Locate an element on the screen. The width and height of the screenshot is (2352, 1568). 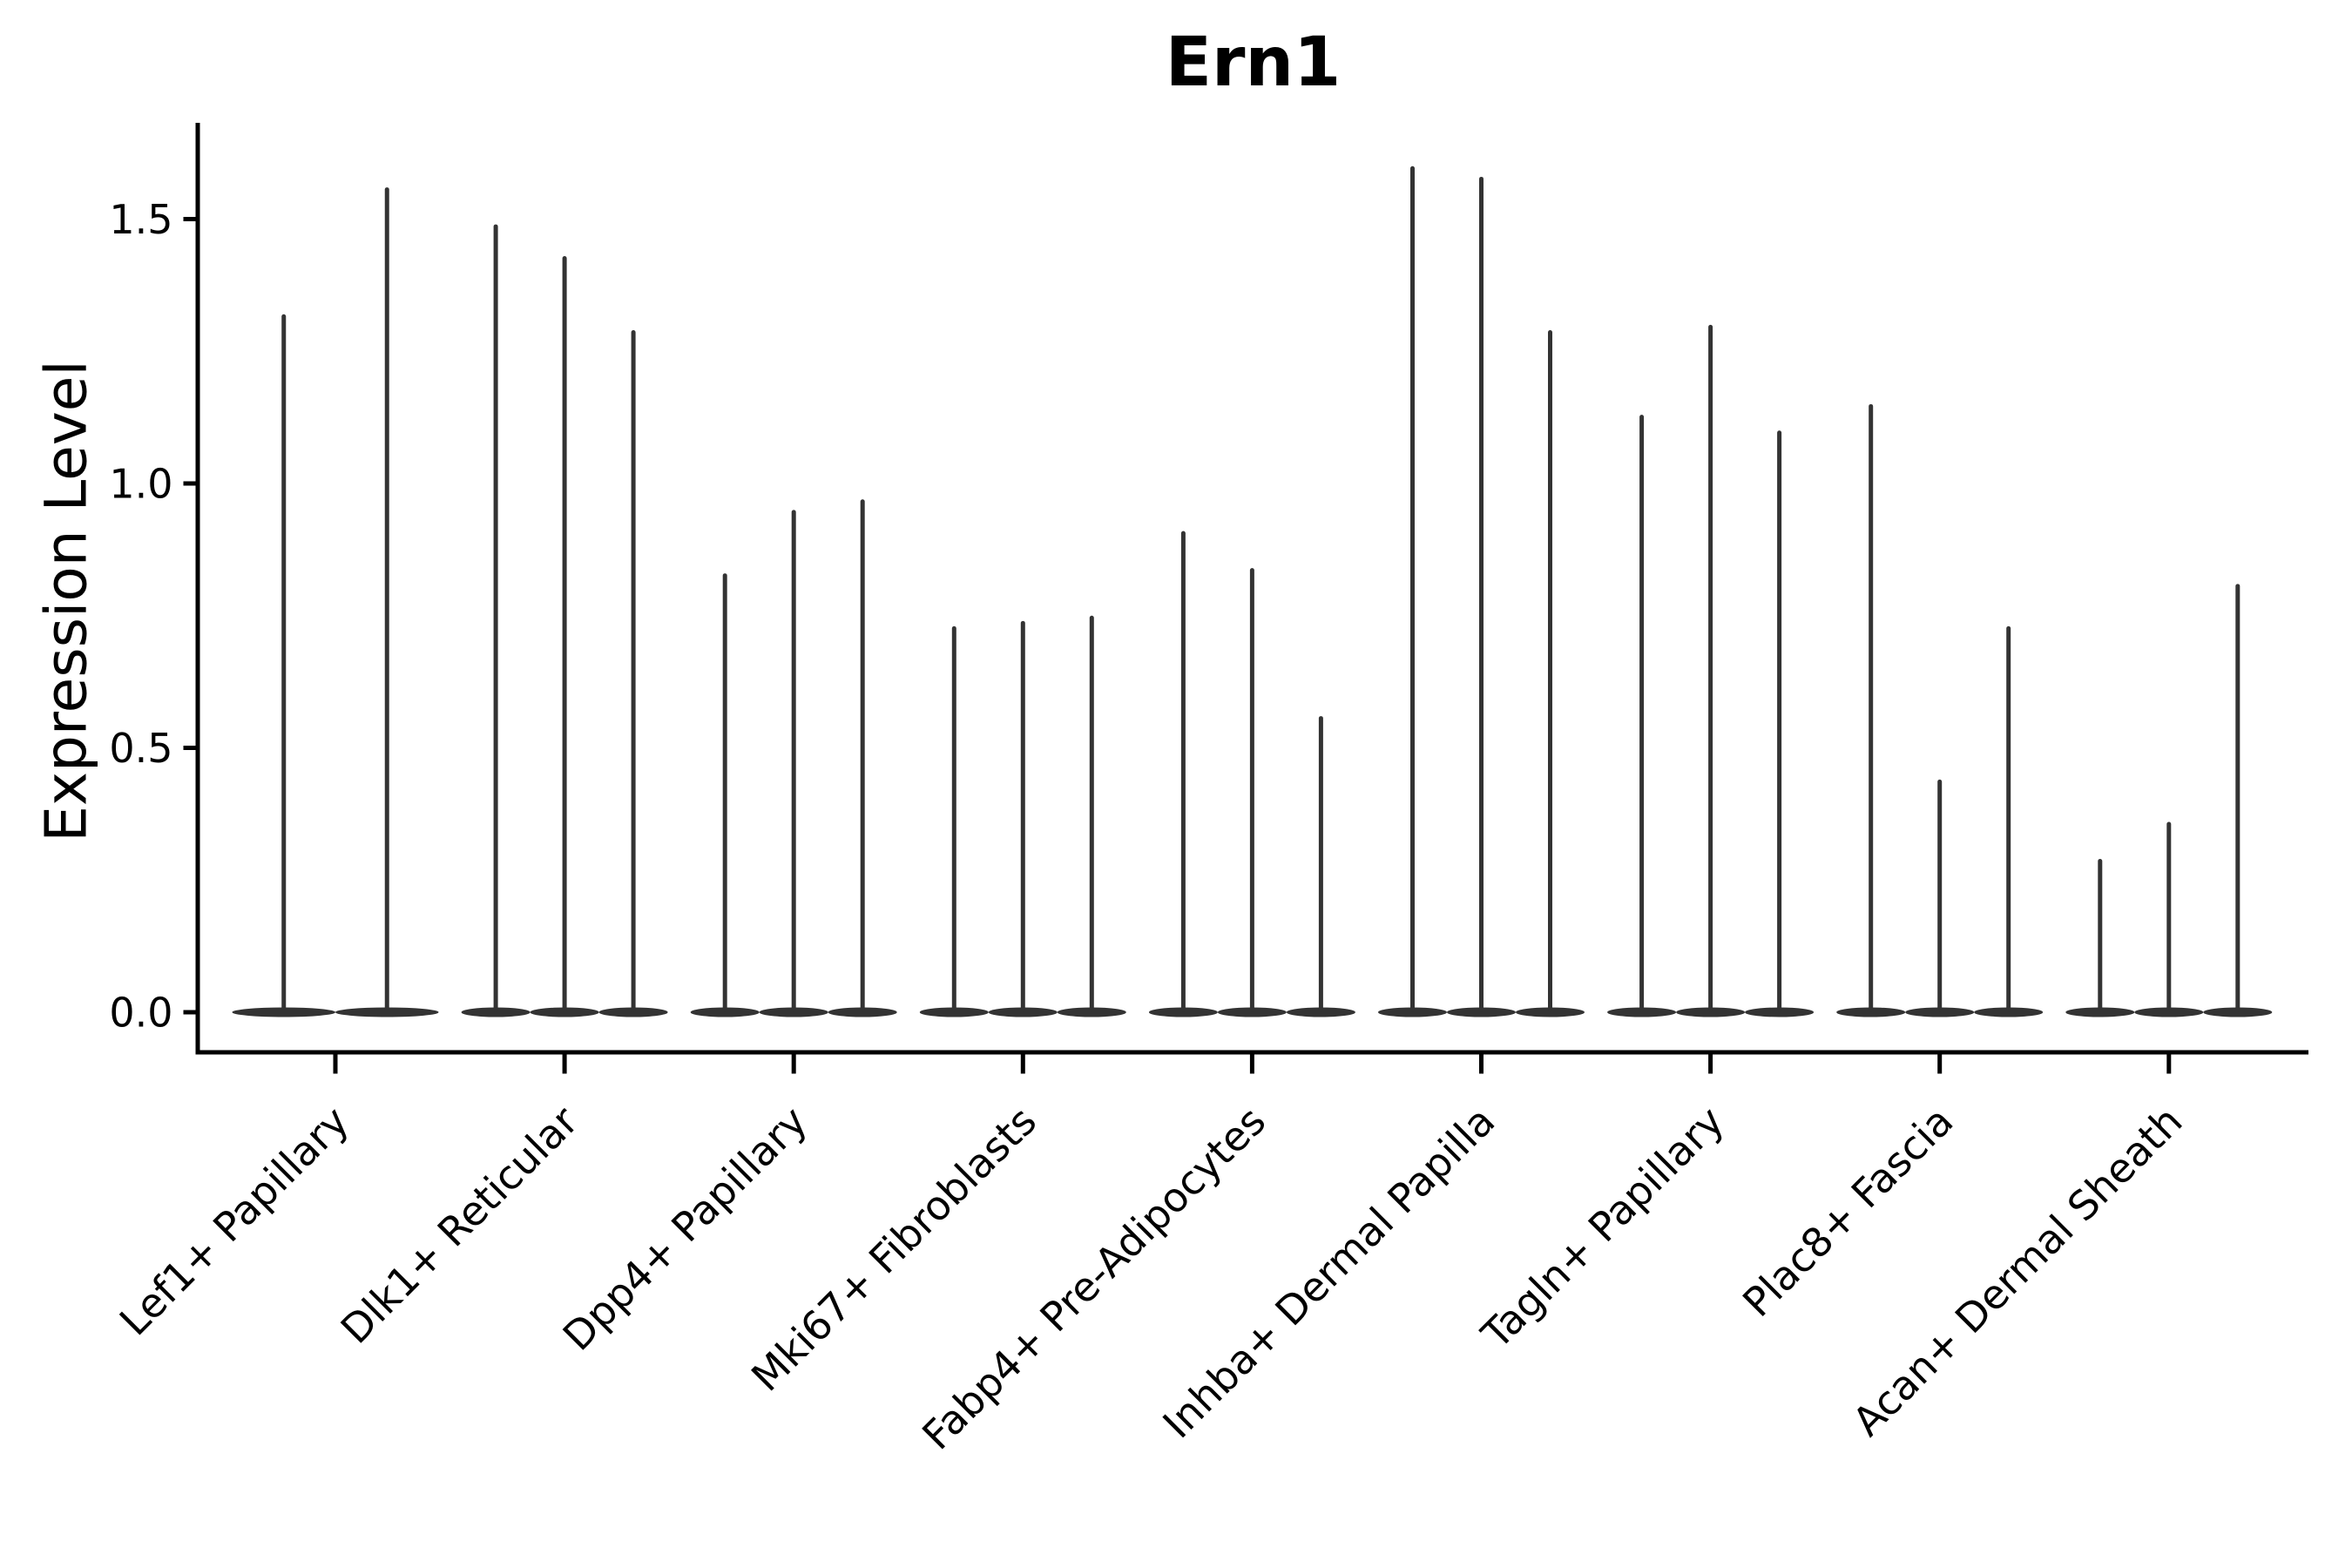
x-tick-label: Tagln+ Papillary is located at coordinates (1603, 1228).